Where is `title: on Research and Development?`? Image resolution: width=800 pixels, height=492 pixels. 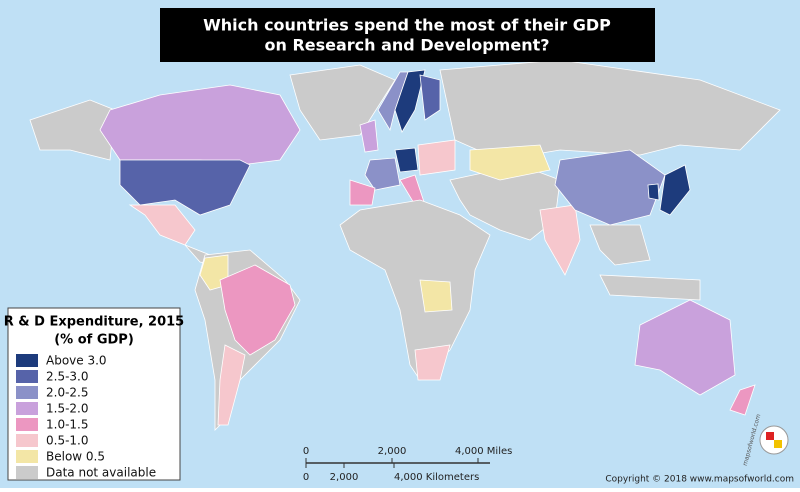
title: on Research and Development? is located at coordinates (406, 45).